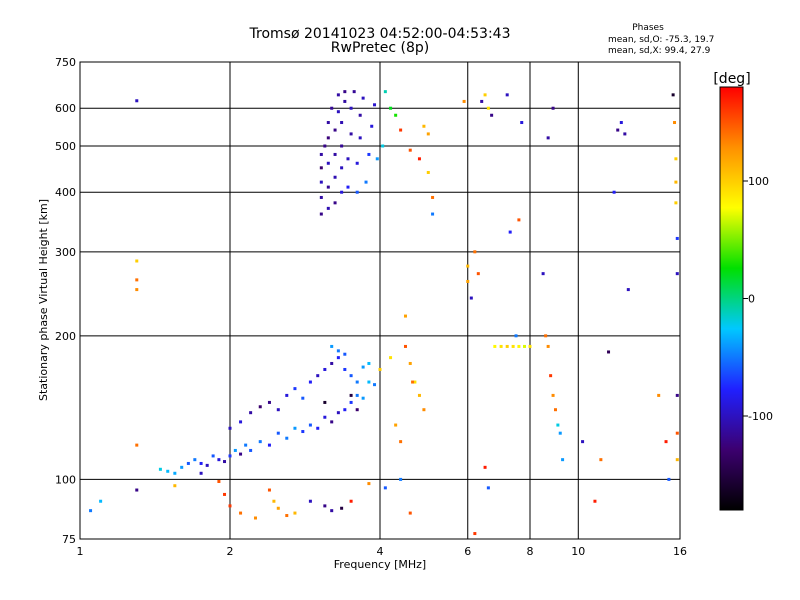 Image resolution: width=800 pixels, height=600 pixels. I want to click on x-axis: 1 2 4 6 8 10 16, so click(382, 551).